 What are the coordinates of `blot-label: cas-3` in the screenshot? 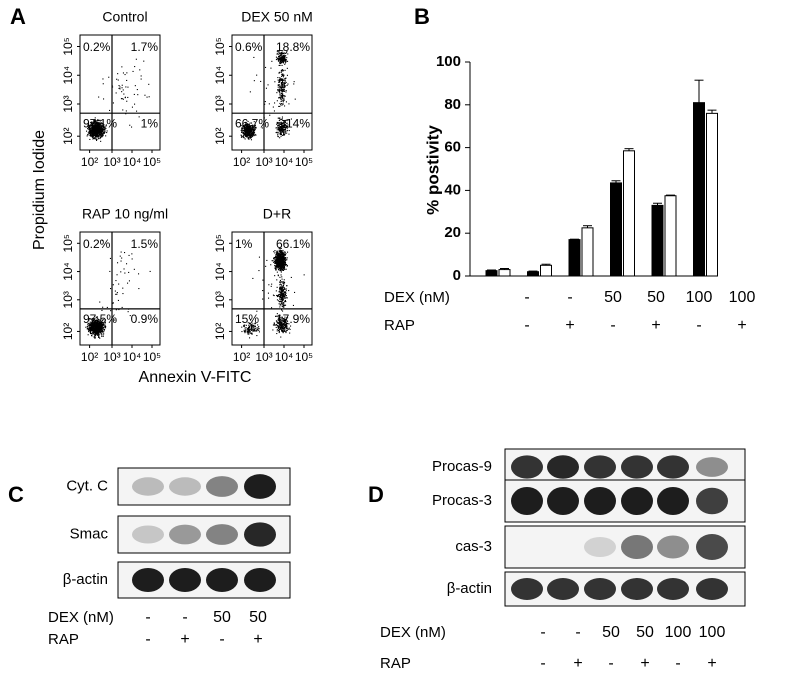 It's located at (473, 546).